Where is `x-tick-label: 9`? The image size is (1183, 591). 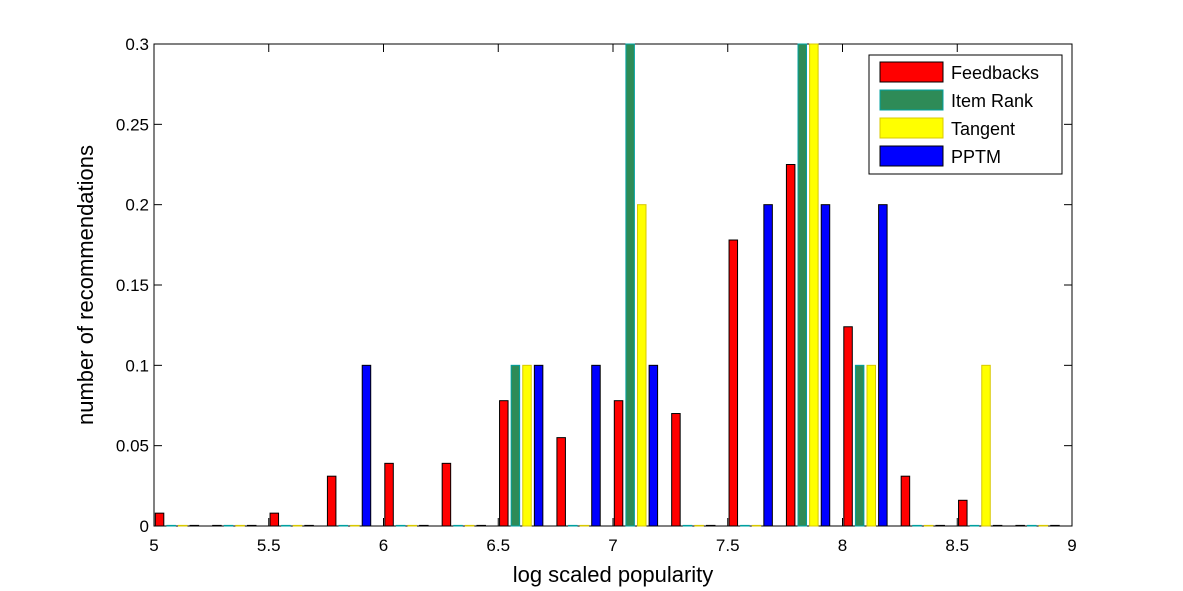 x-tick-label: 9 is located at coordinates (1071, 545).